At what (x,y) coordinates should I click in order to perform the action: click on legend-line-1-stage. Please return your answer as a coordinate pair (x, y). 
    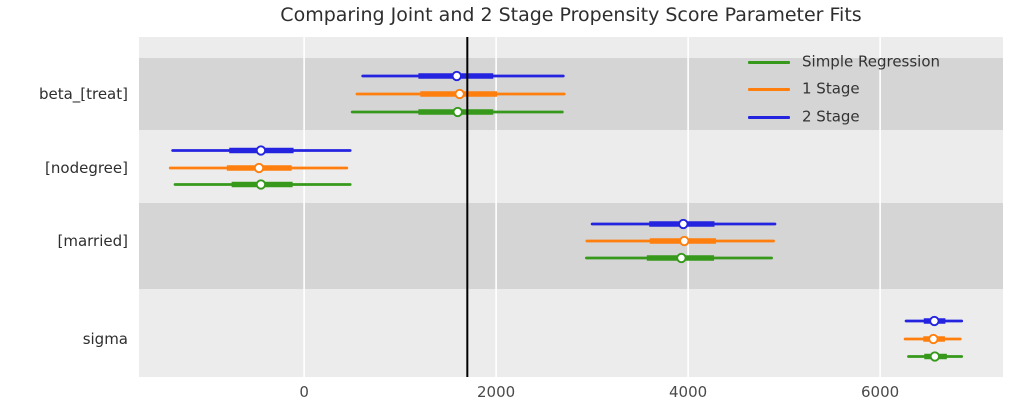
    Looking at the image, I should click on (769, 89).